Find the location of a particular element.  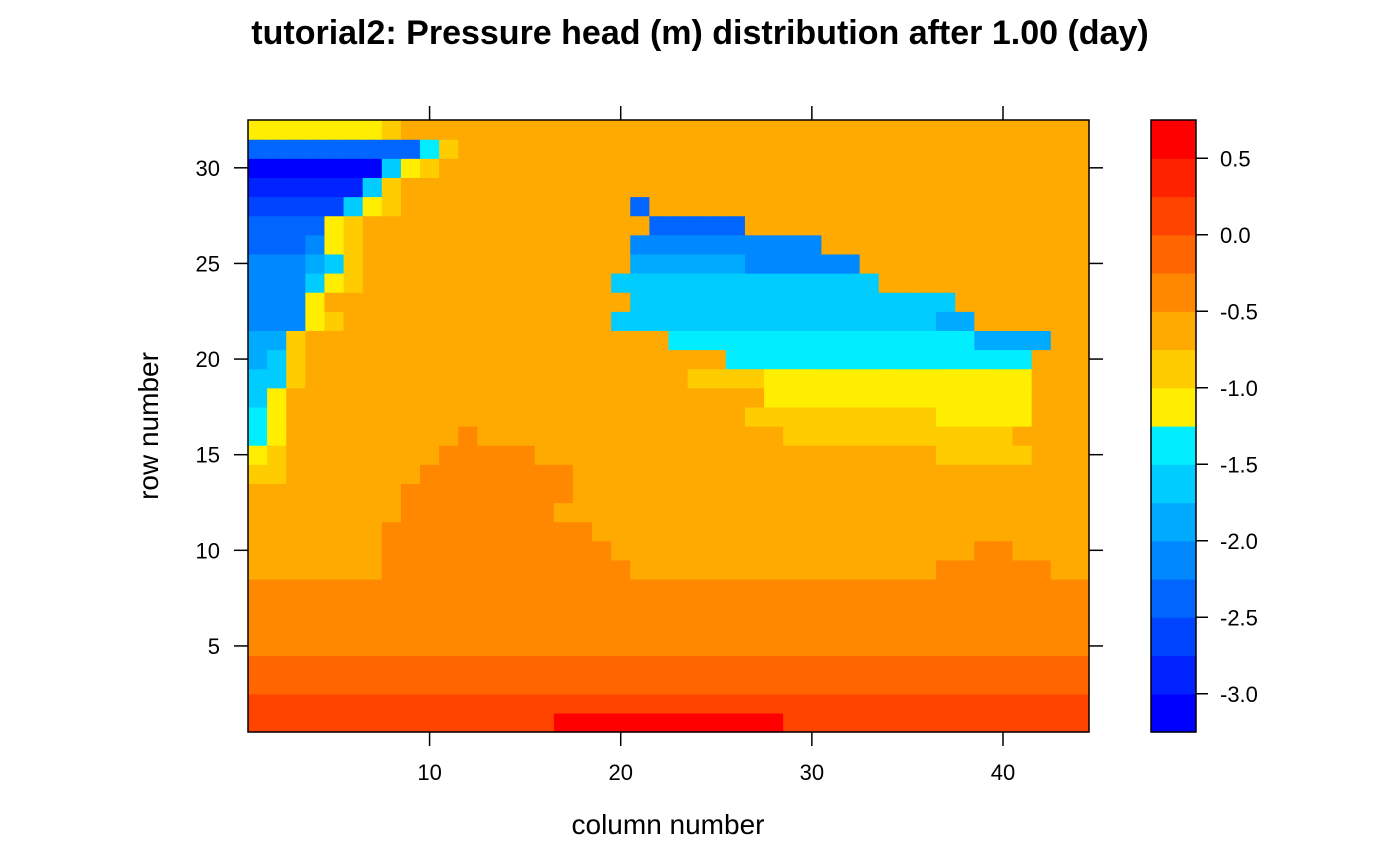

colorbar-tick-label: -0.5 is located at coordinates (1239, 311).